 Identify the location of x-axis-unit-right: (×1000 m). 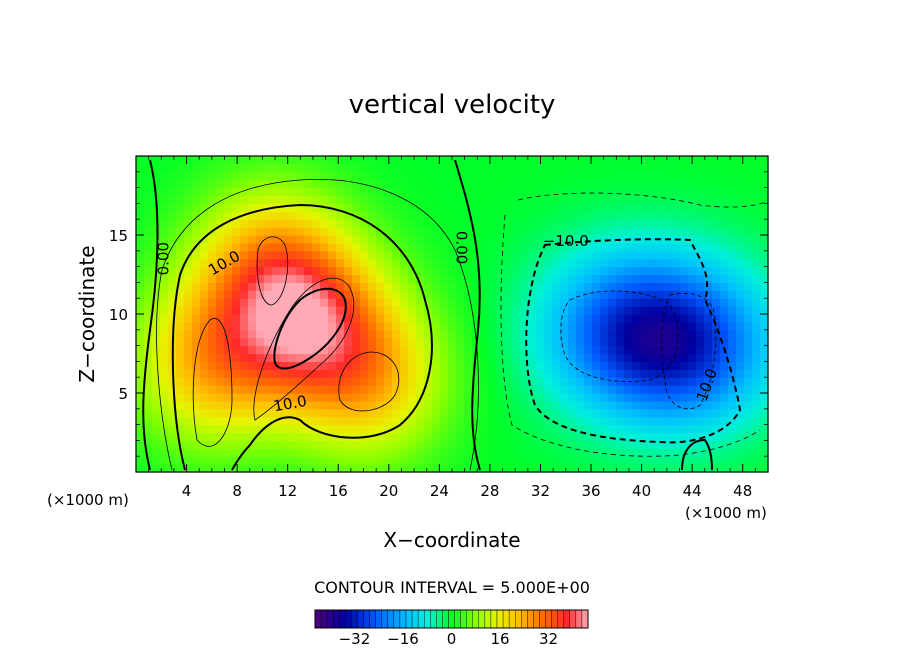
(726, 513).